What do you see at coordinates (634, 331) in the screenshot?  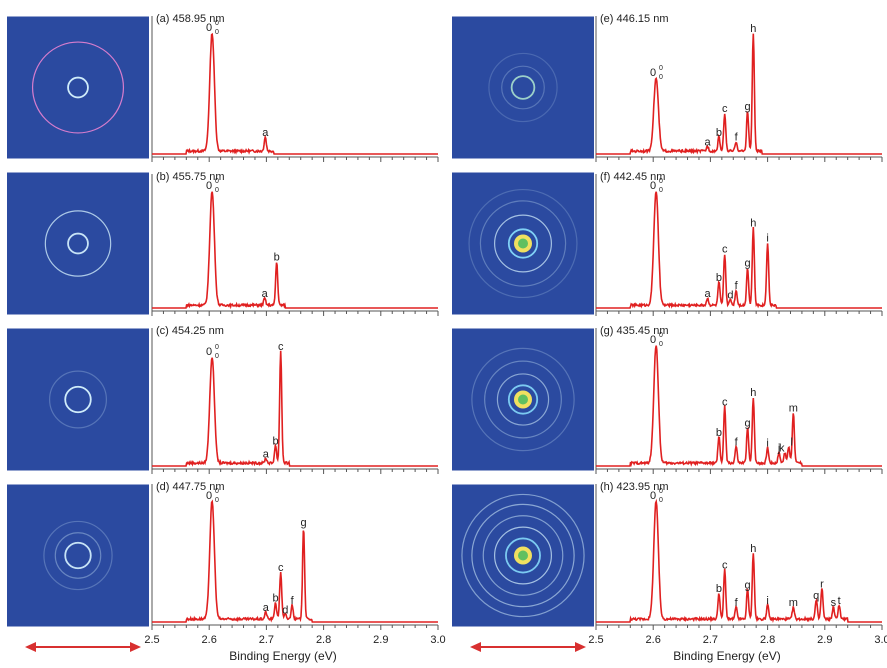 I see `panel-title: (g) 435.45 nm` at bounding box center [634, 331].